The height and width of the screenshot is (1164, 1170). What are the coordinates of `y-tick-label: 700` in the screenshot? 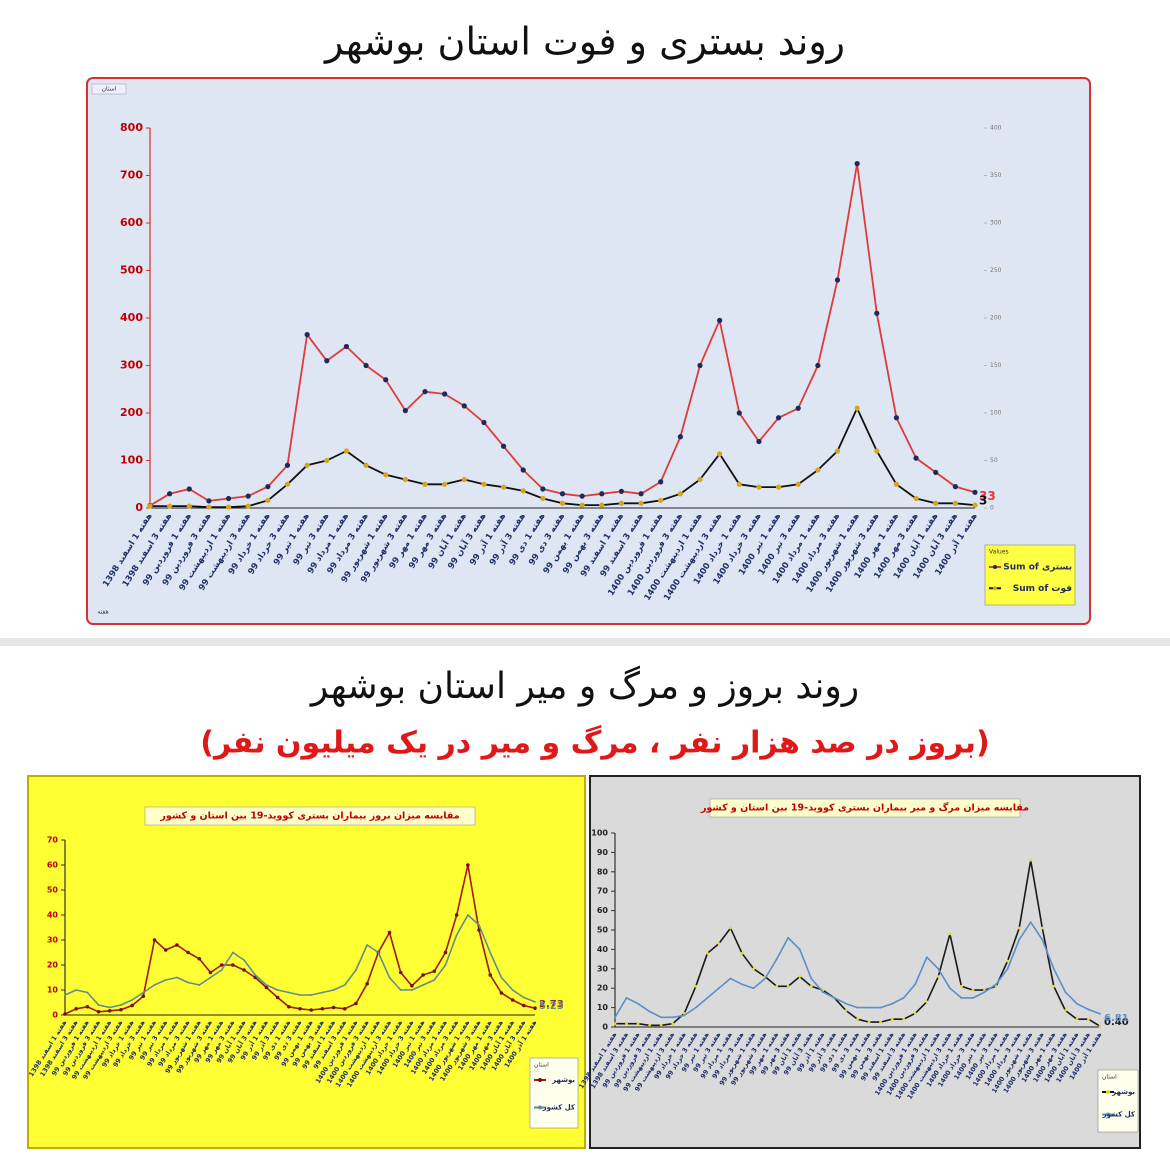 It's located at (131, 175).